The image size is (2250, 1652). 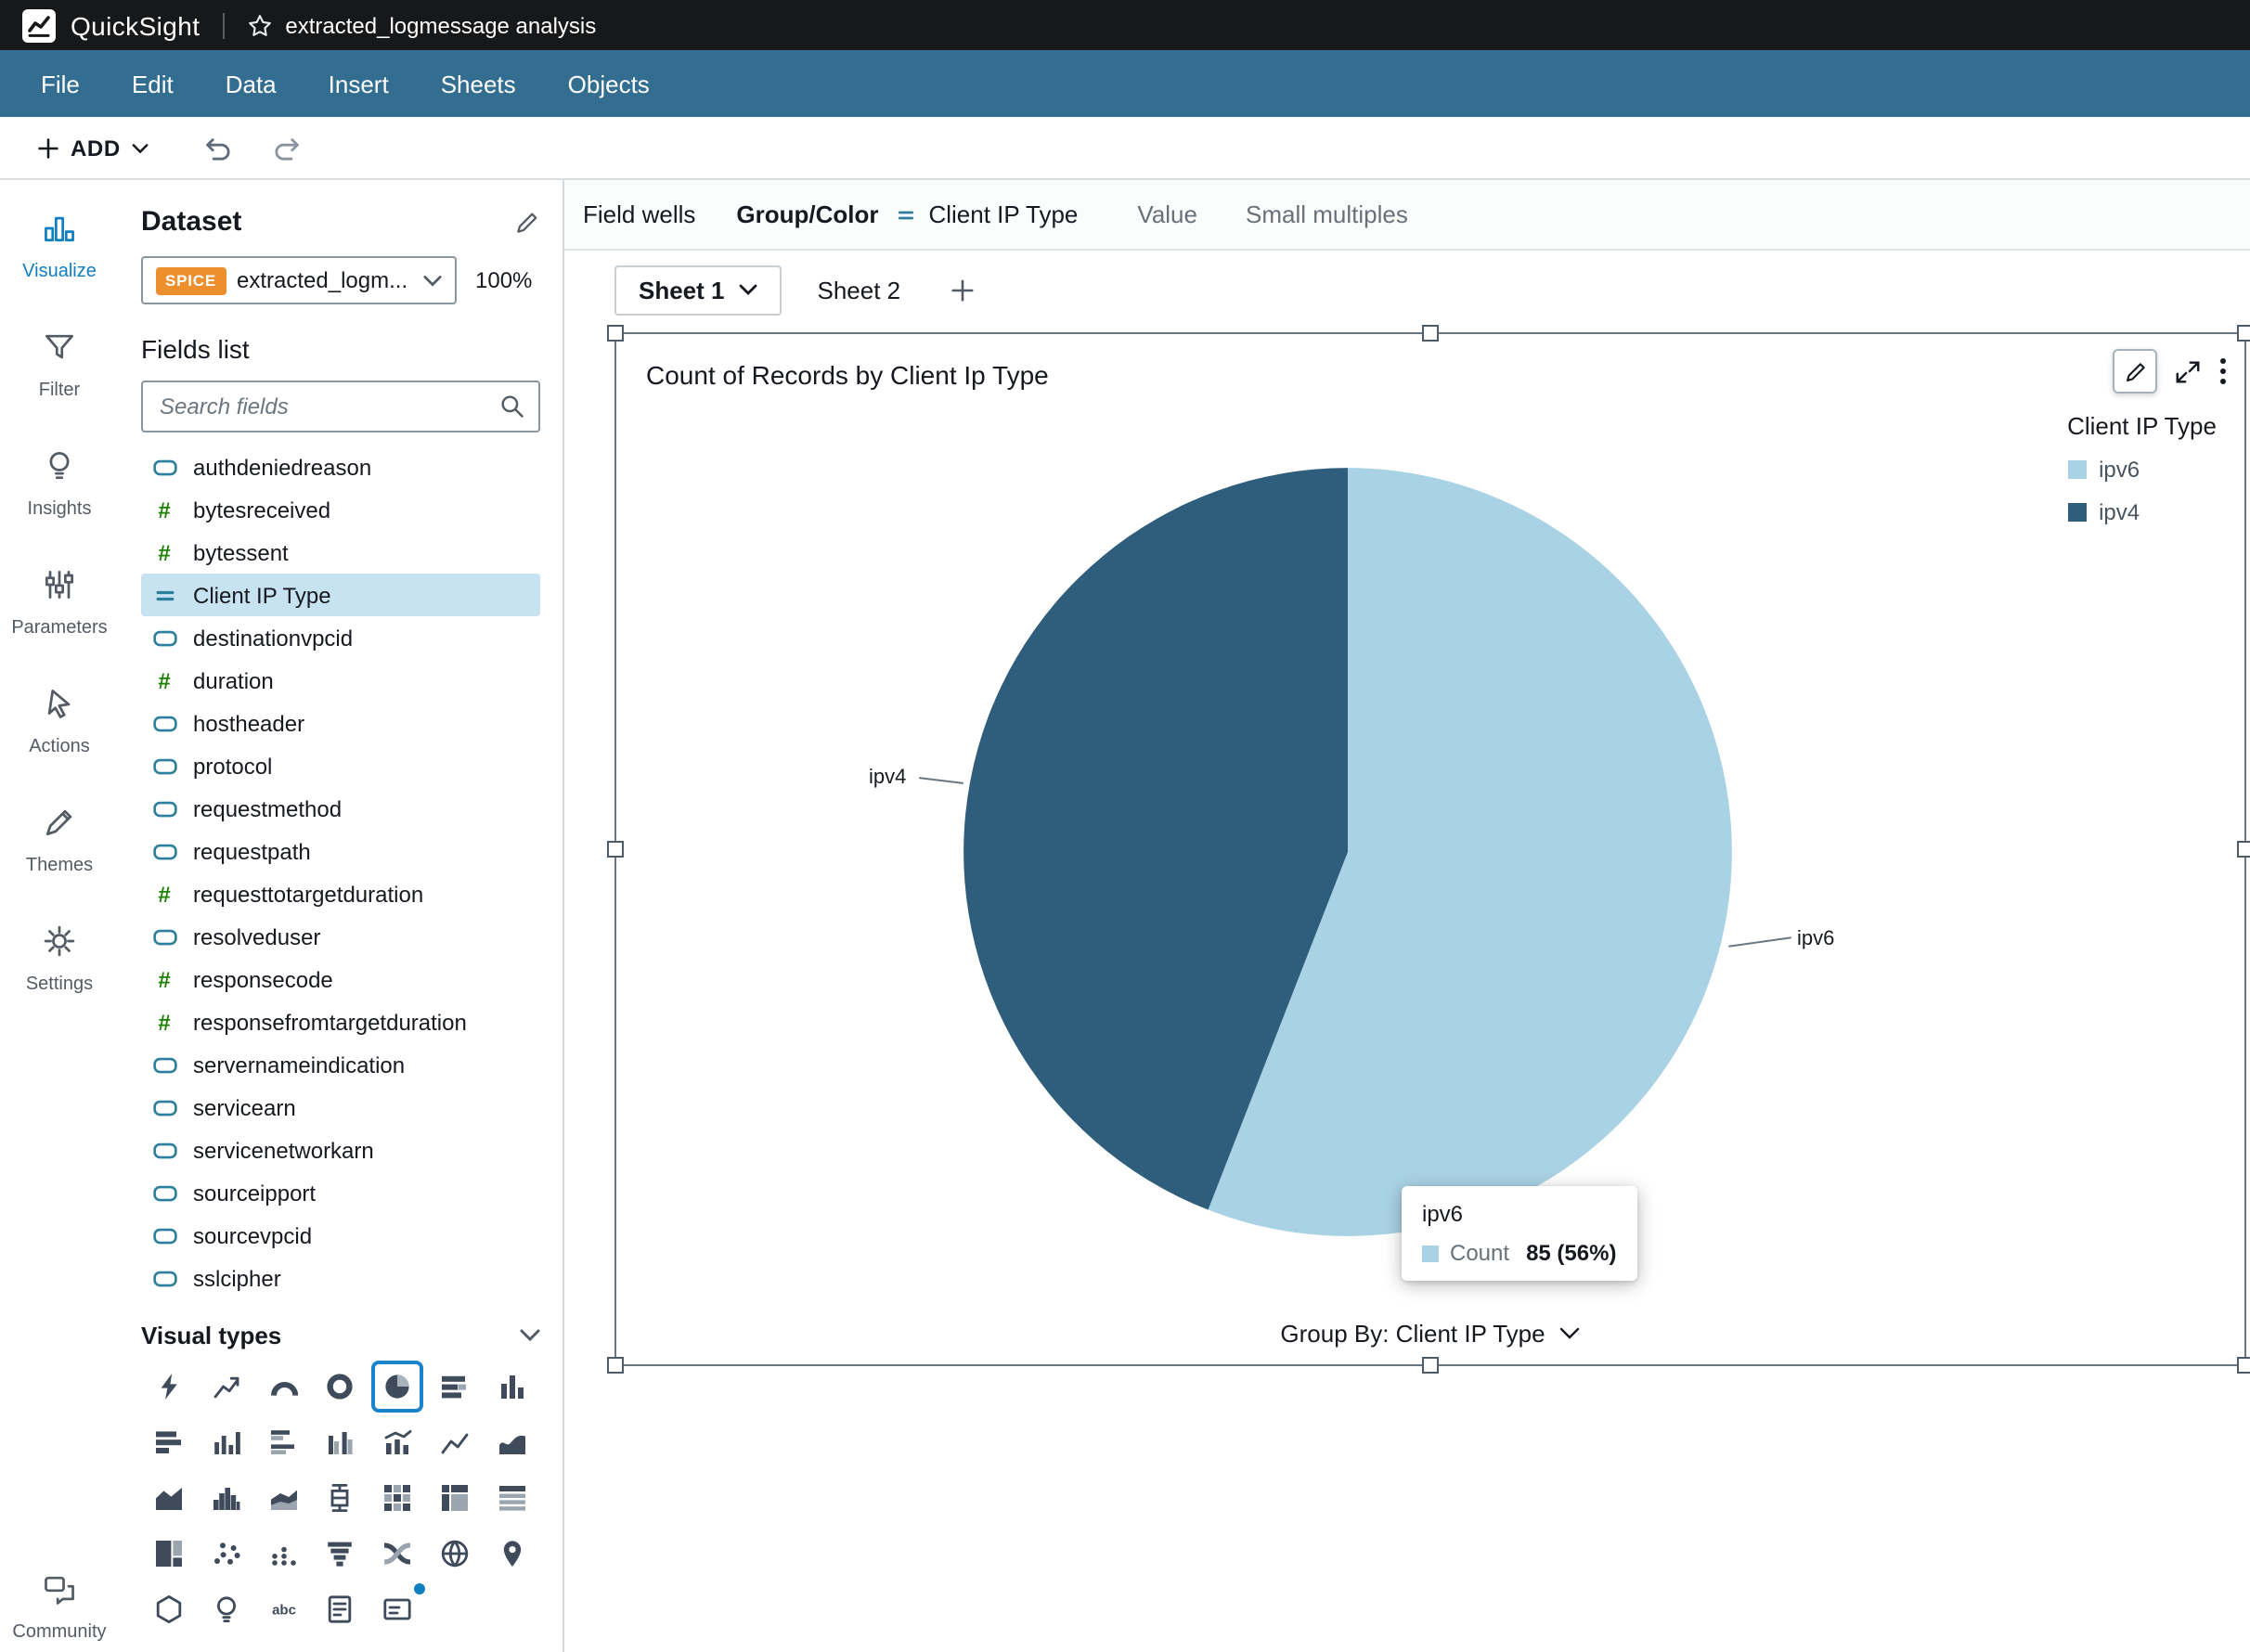 What do you see at coordinates (170, 1498) in the screenshot?
I see `visual-type-area-icon` at bounding box center [170, 1498].